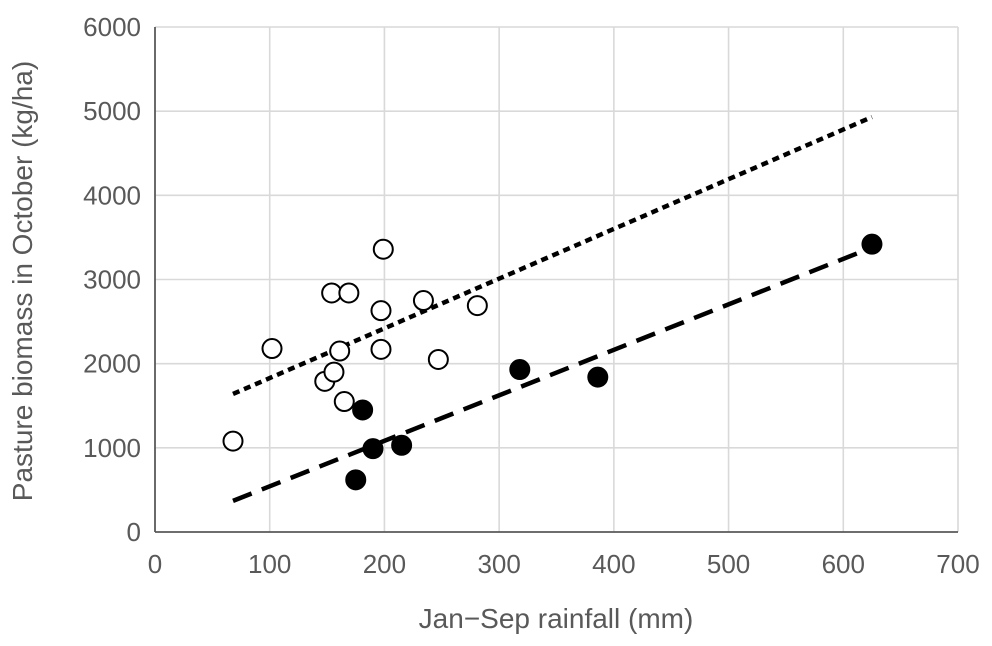  I want to click on x-tick-label: 0, so click(155, 564).